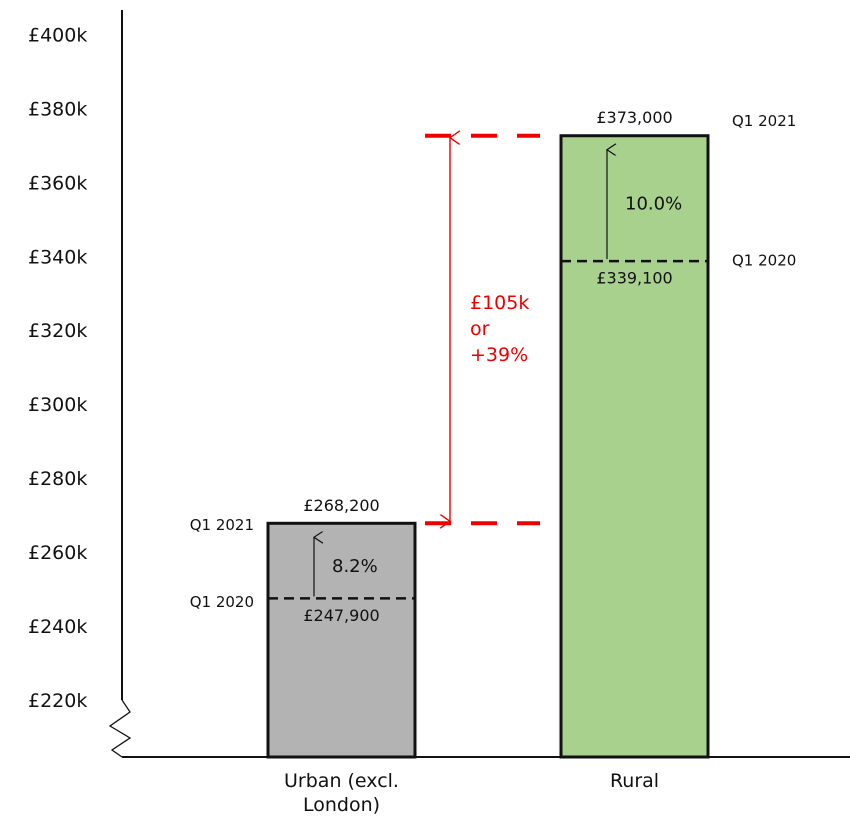 This screenshot has height=822, width=850. What do you see at coordinates (653, 203) in the screenshot?
I see `change-label: 10.0%` at bounding box center [653, 203].